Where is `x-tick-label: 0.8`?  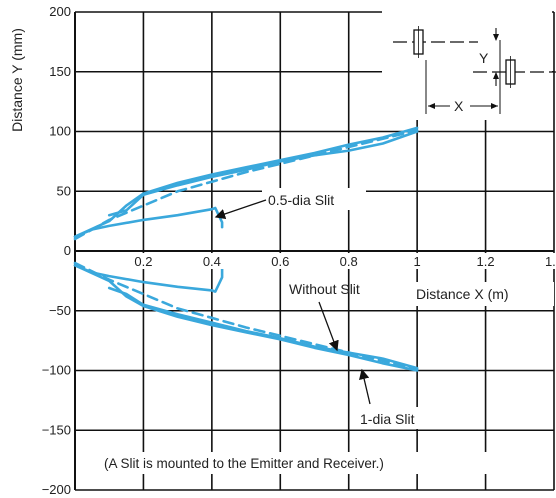
x-tick-label: 0.8 is located at coordinates (349, 261).